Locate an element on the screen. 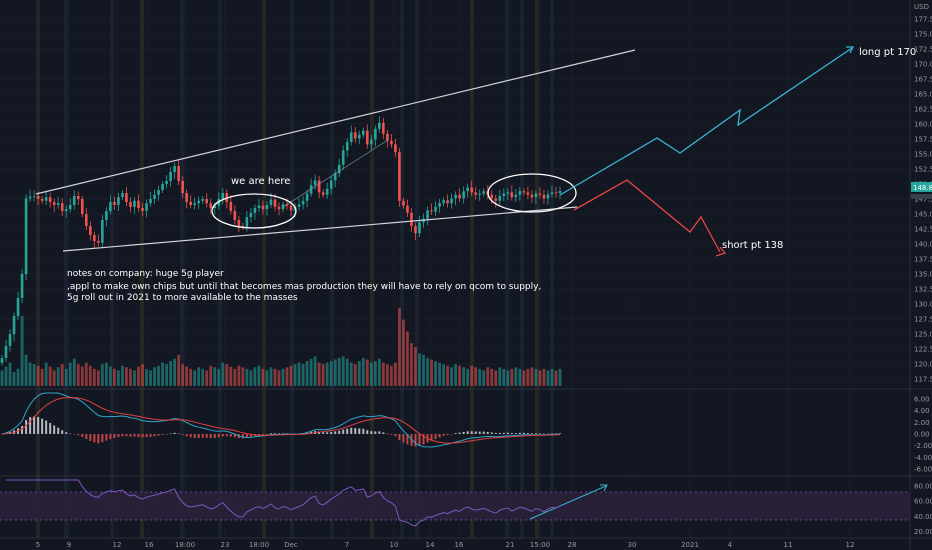  rsi-projection-line is located at coordinates (568, 502).